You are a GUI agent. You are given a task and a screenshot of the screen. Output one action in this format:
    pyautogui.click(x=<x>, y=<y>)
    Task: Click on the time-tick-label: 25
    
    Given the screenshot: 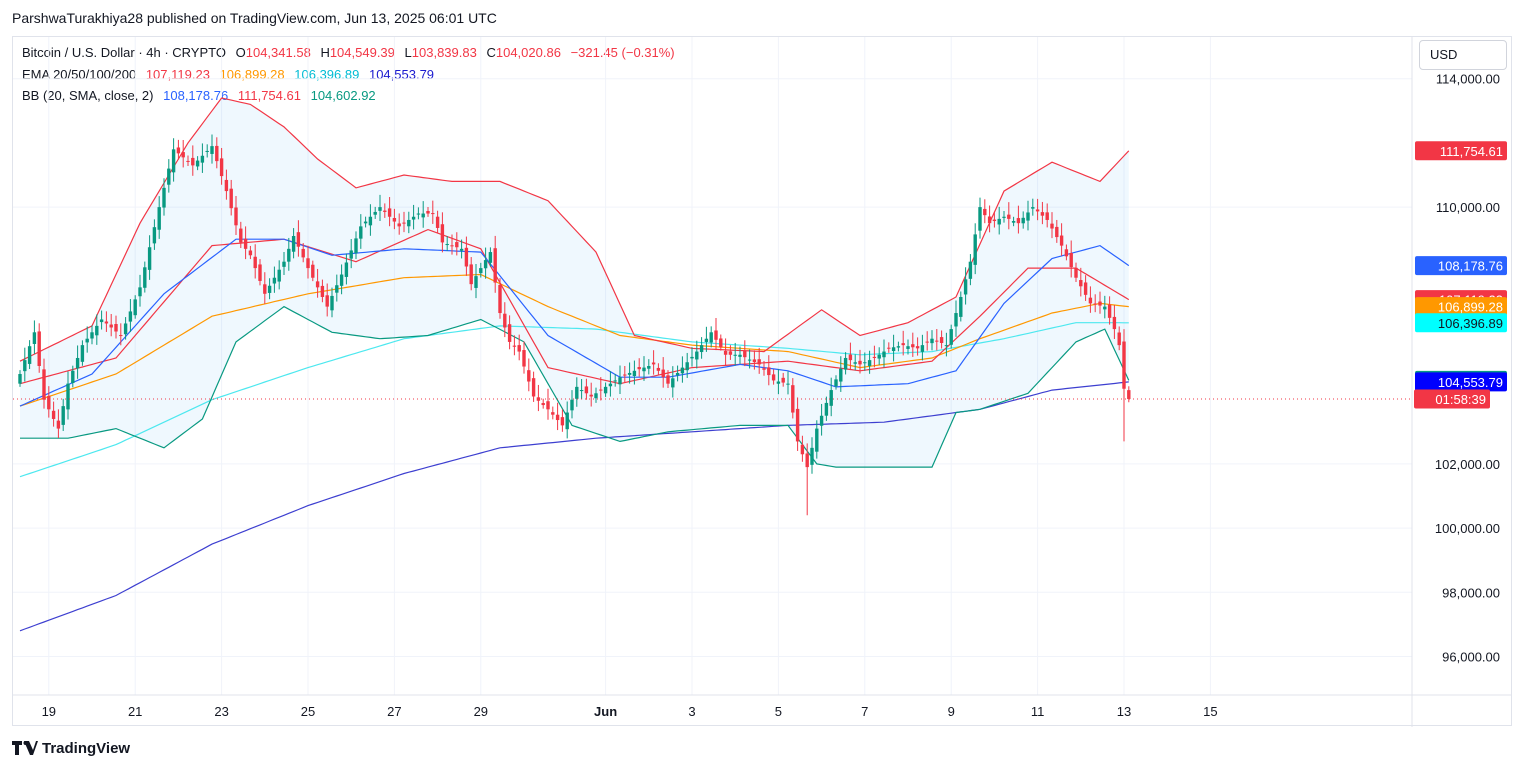 What is the action you would take?
    pyautogui.click(x=308, y=711)
    